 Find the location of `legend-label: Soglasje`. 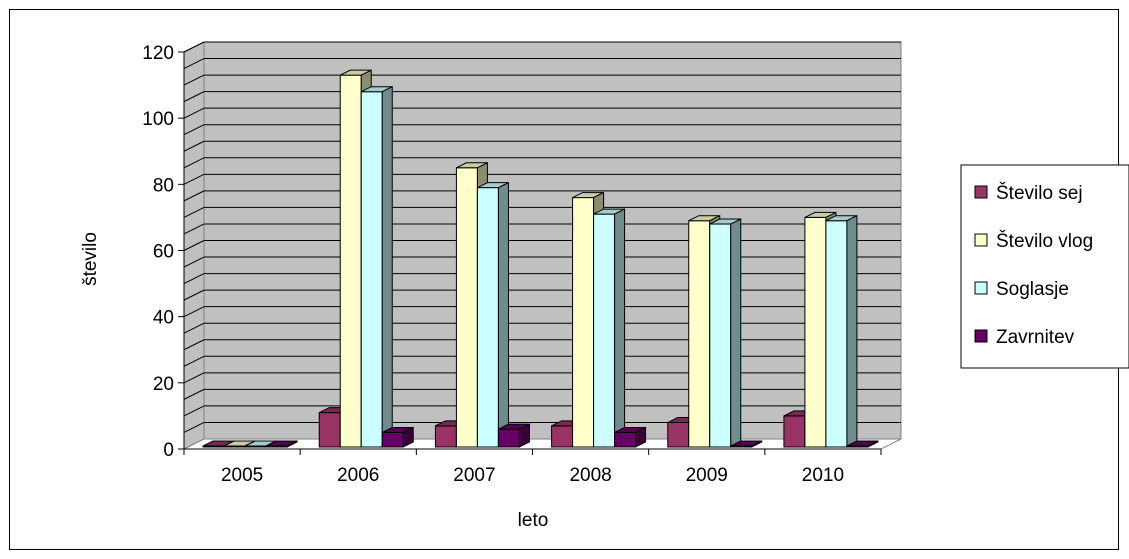

legend-label: Soglasje is located at coordinates (1032, 289).